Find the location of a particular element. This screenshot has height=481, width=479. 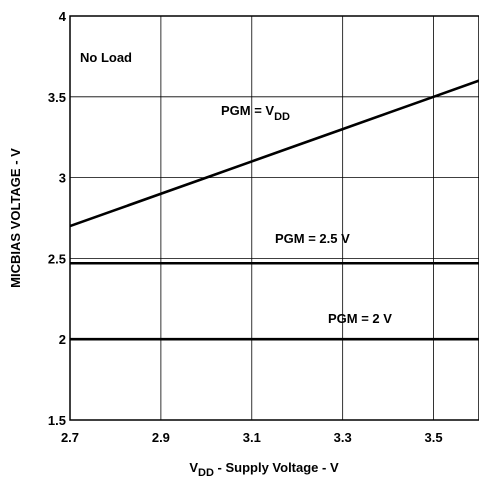

x-axis-label-rest: - Supply Voltage - V is located at coordinates (276, 467).